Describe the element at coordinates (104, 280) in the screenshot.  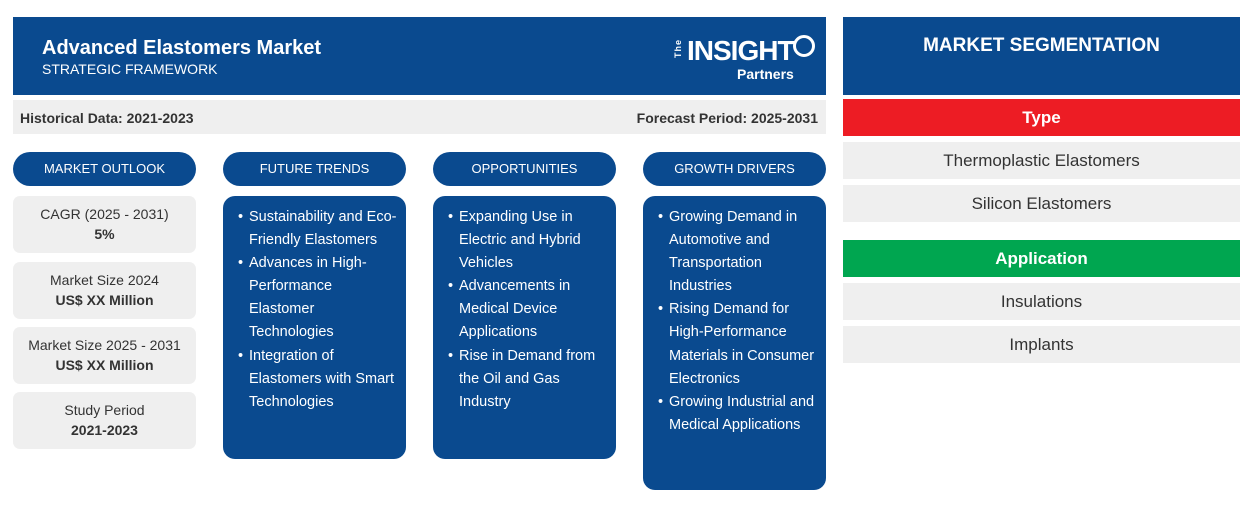
I see `stat-label: Market Size 2024` at that location.